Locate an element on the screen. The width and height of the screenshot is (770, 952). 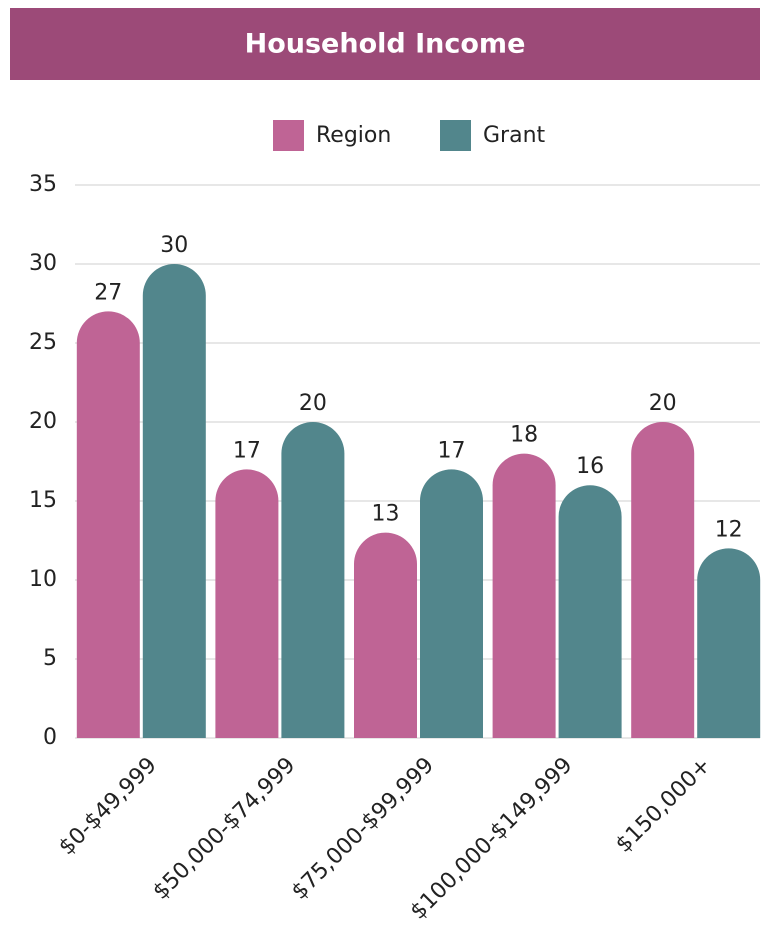
x-tick-label: $75,000-$99,999 is located at coordinates (363, 829).